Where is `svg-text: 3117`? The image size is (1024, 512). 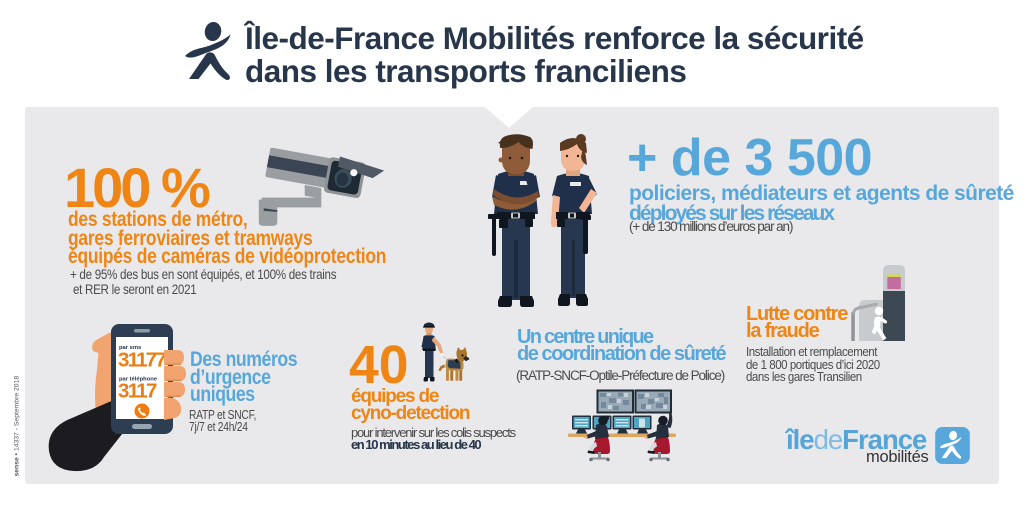 svg-text: 3117 is located at coordinates (137, 391).